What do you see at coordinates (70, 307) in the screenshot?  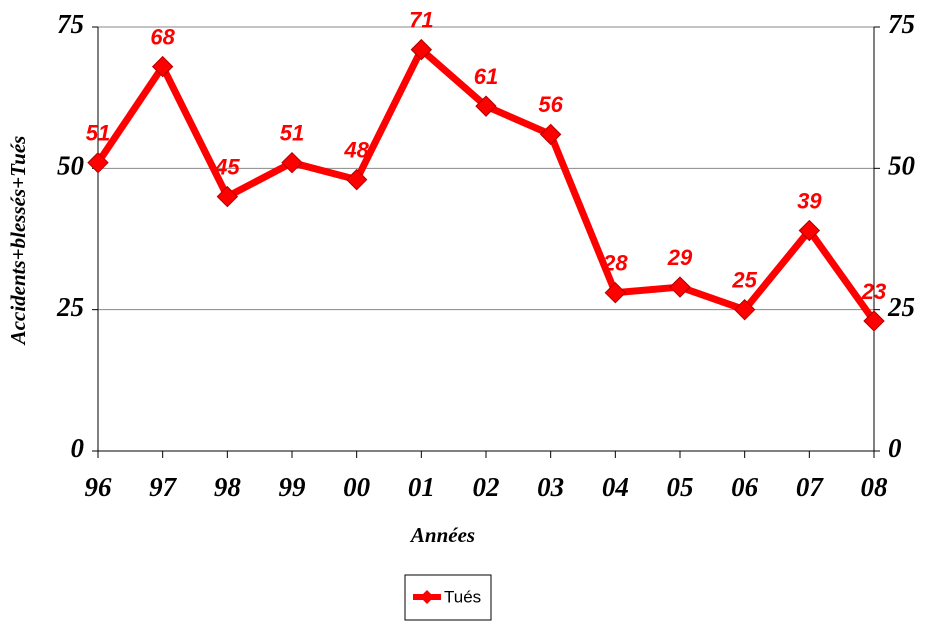 I see `y-tick-label: 25` at bounding box center [70, 307].